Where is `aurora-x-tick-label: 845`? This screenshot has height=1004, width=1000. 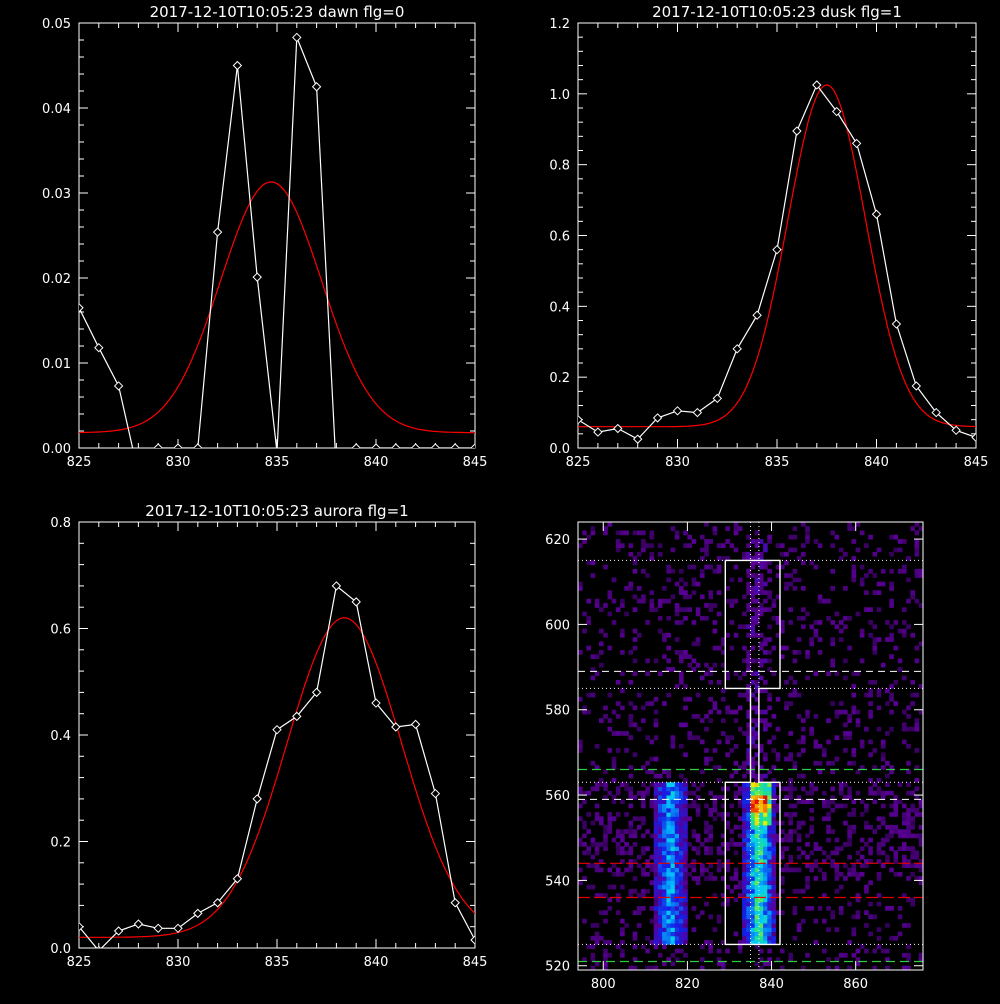
aurora-x-tick-label: 845 is located at coordinates (475, 962).